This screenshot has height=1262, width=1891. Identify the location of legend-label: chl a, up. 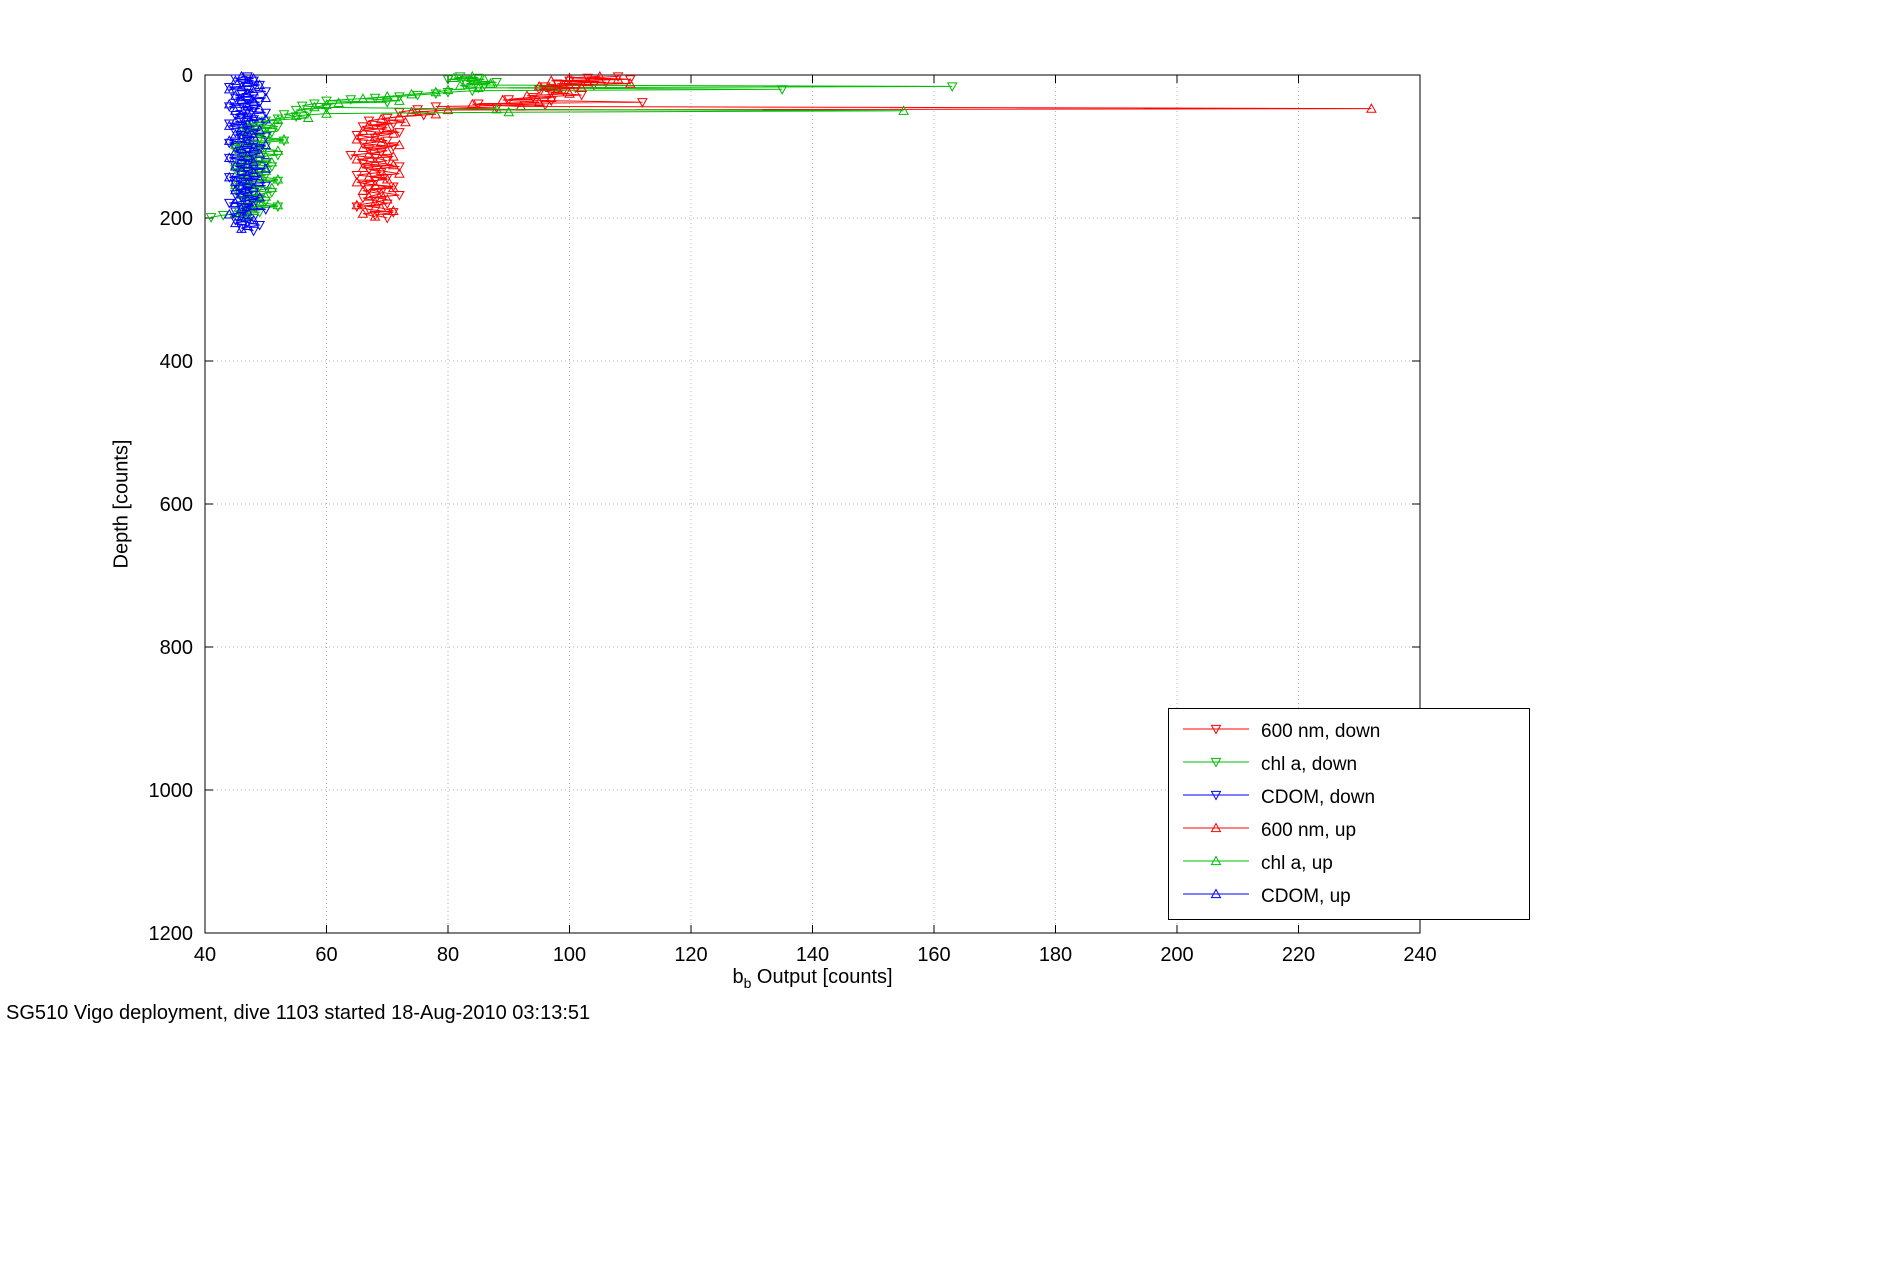
(1297, 863).